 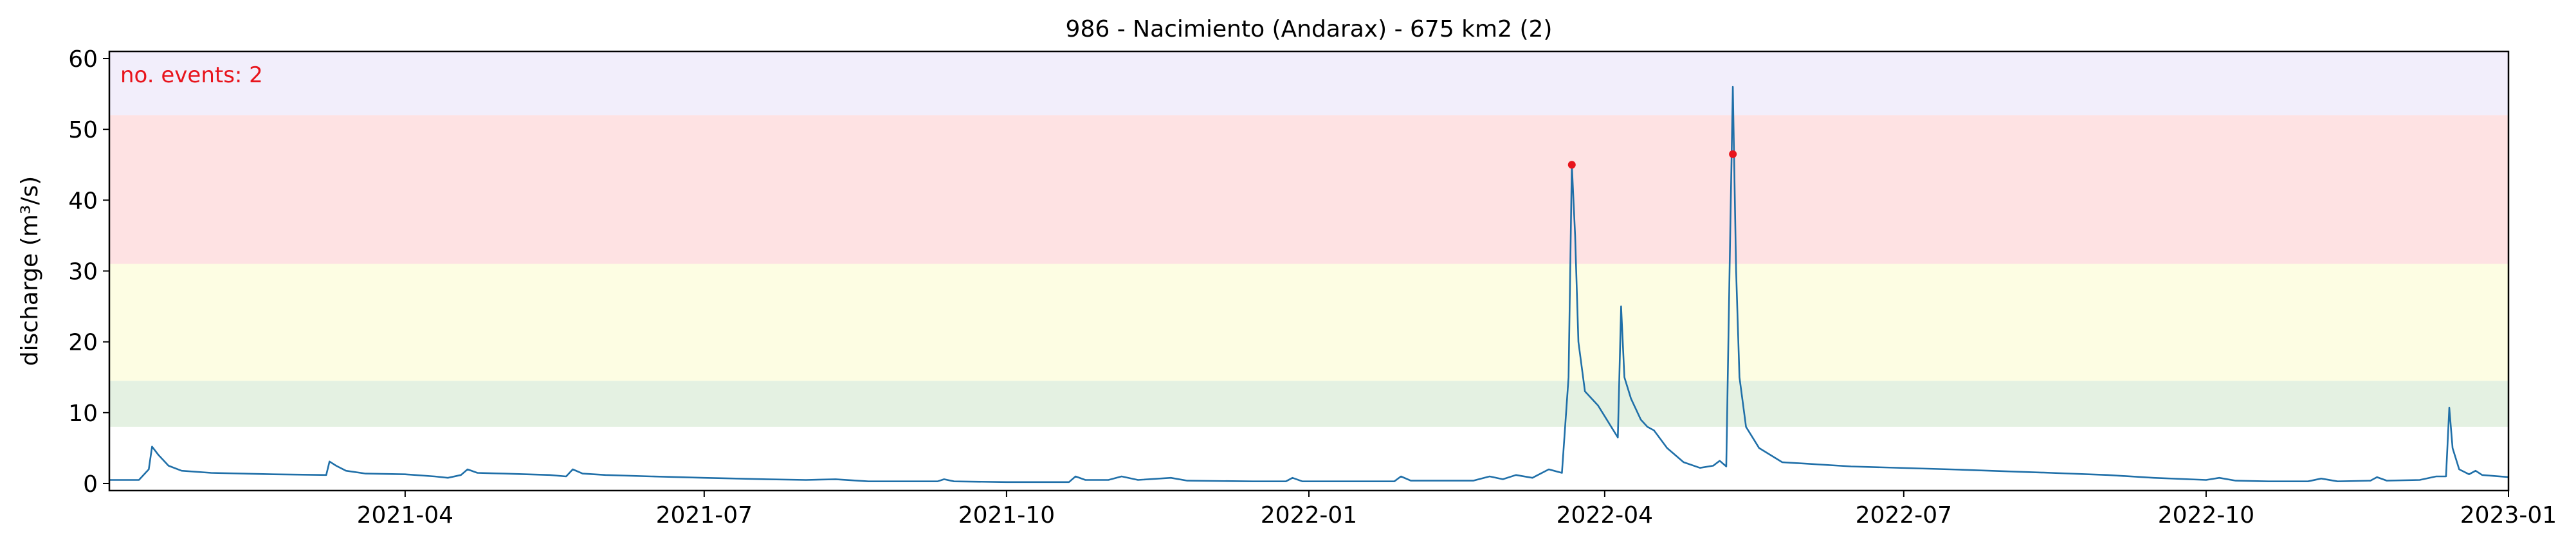 I want to click on x-tick-label: 2021-04, so click(x=405, y=515).